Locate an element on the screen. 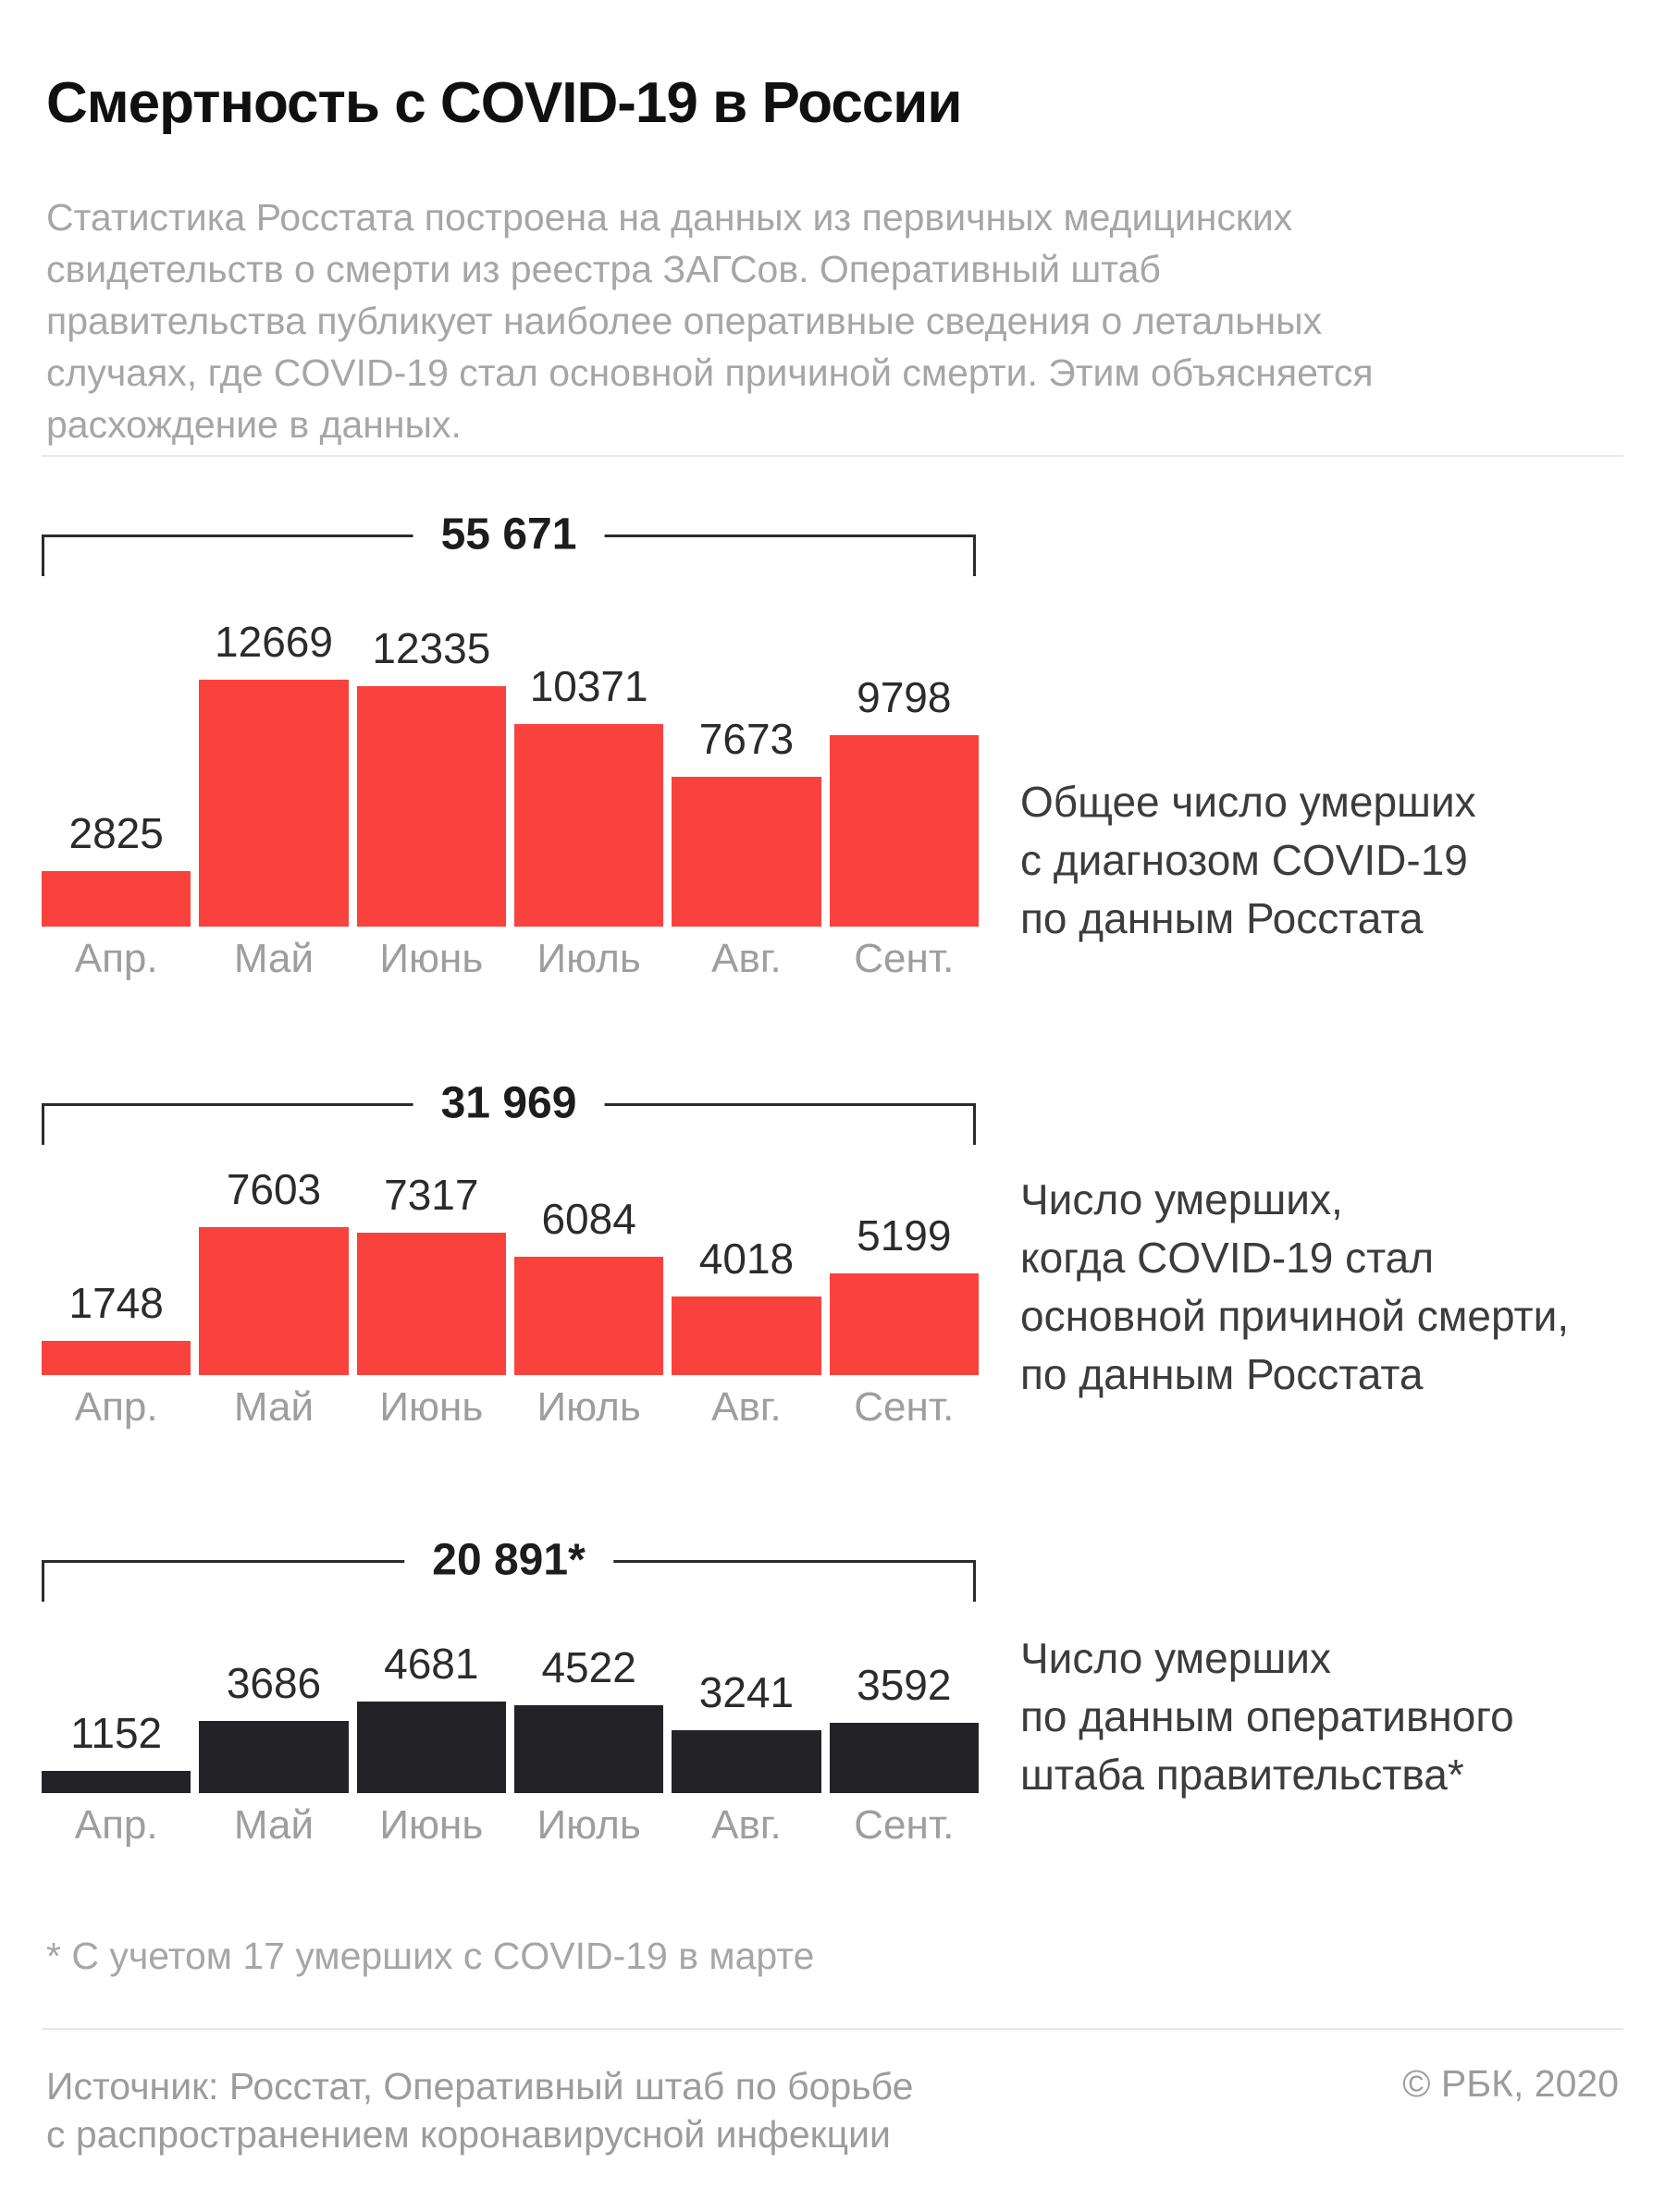  bar-value-label: 6084 is located at coordinates (589, 1219).